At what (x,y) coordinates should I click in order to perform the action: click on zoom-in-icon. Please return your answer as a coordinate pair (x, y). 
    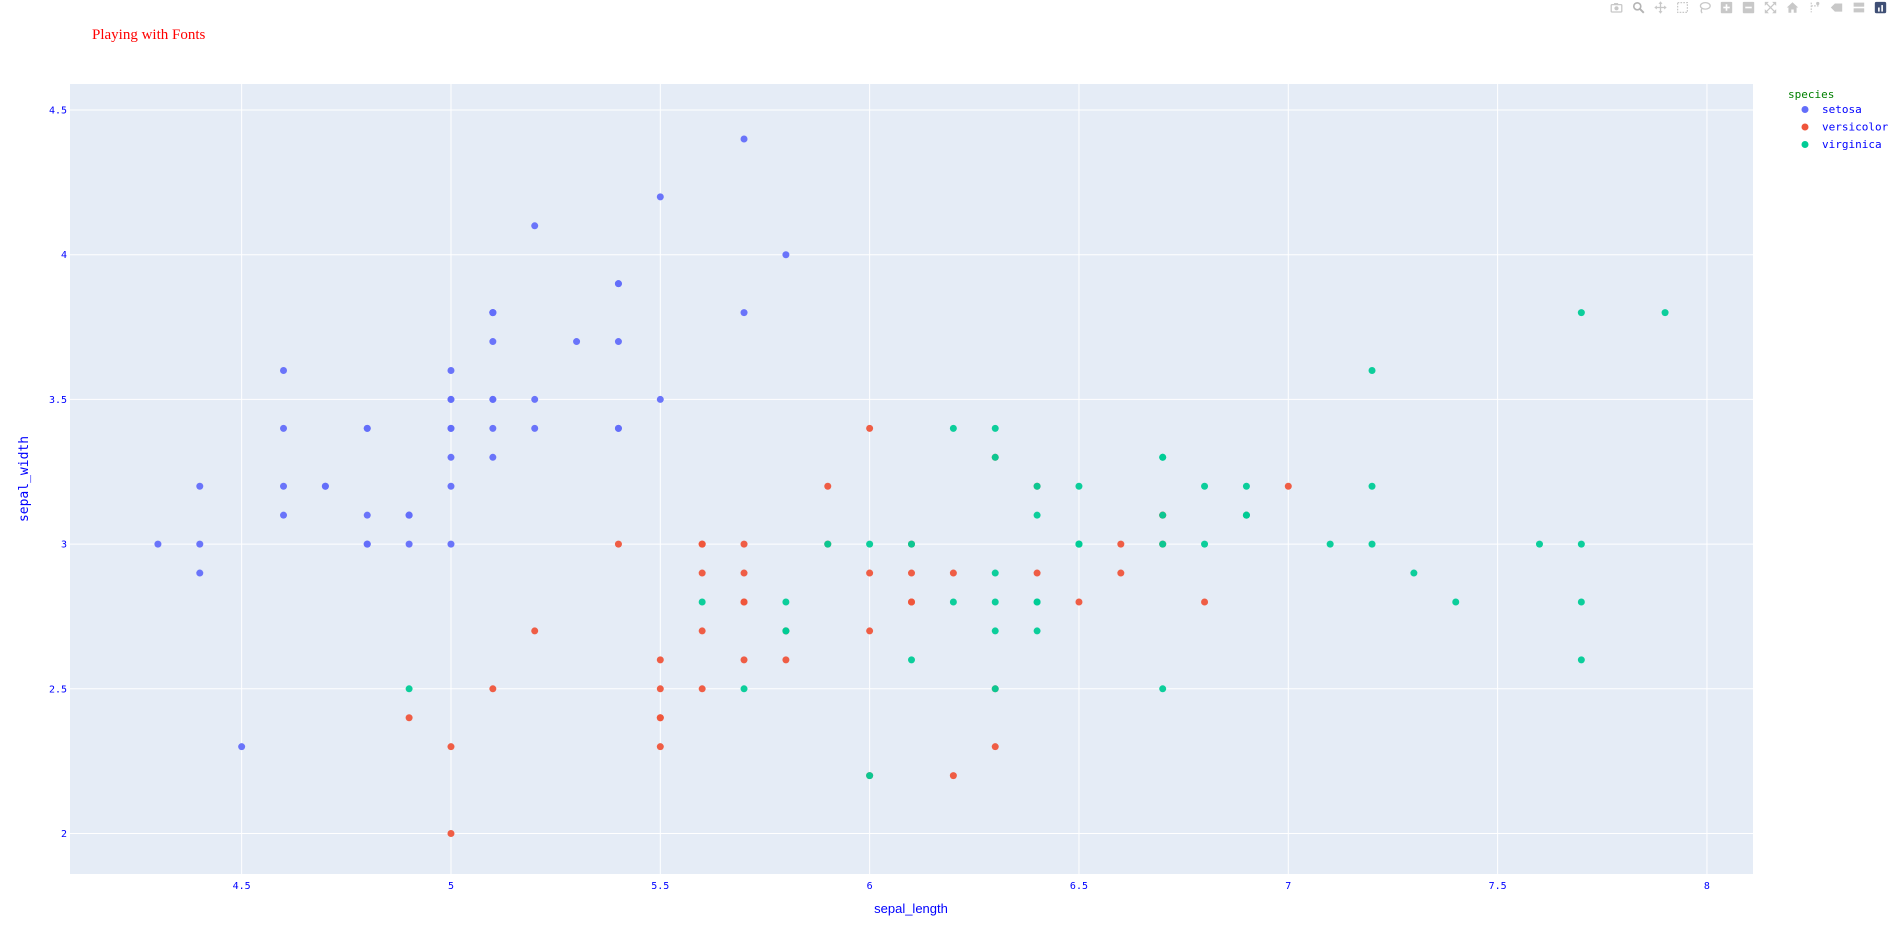
    Looking at the image, I should click on (1726, 7).